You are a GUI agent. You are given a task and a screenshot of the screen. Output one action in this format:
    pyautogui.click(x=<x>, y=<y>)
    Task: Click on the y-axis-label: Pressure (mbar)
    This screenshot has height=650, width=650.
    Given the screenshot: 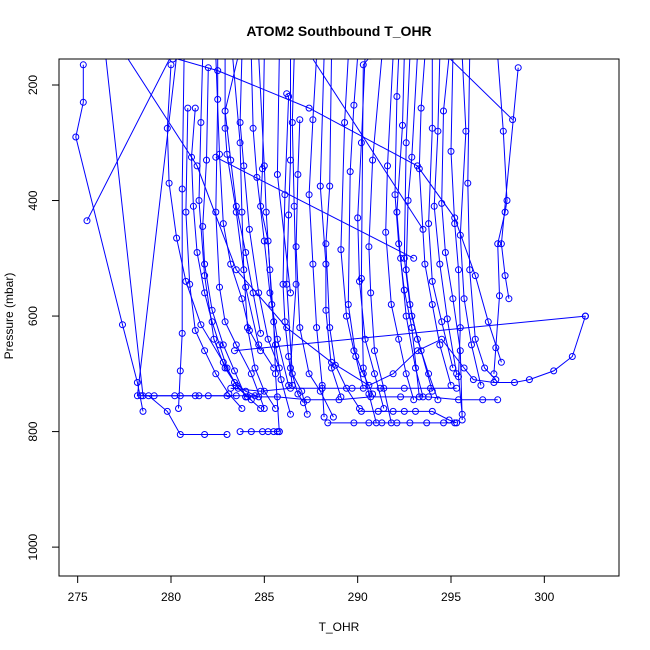 What is the action you would take?
    pyautogui.click(x=9, y=316)
    